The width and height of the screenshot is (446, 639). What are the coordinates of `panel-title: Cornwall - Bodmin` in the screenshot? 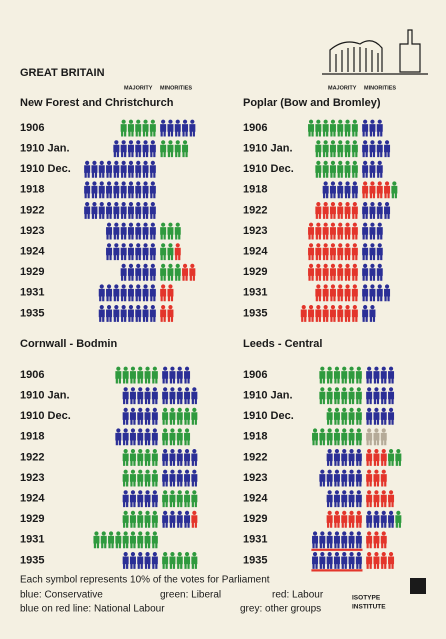 It's located at (68, 344).